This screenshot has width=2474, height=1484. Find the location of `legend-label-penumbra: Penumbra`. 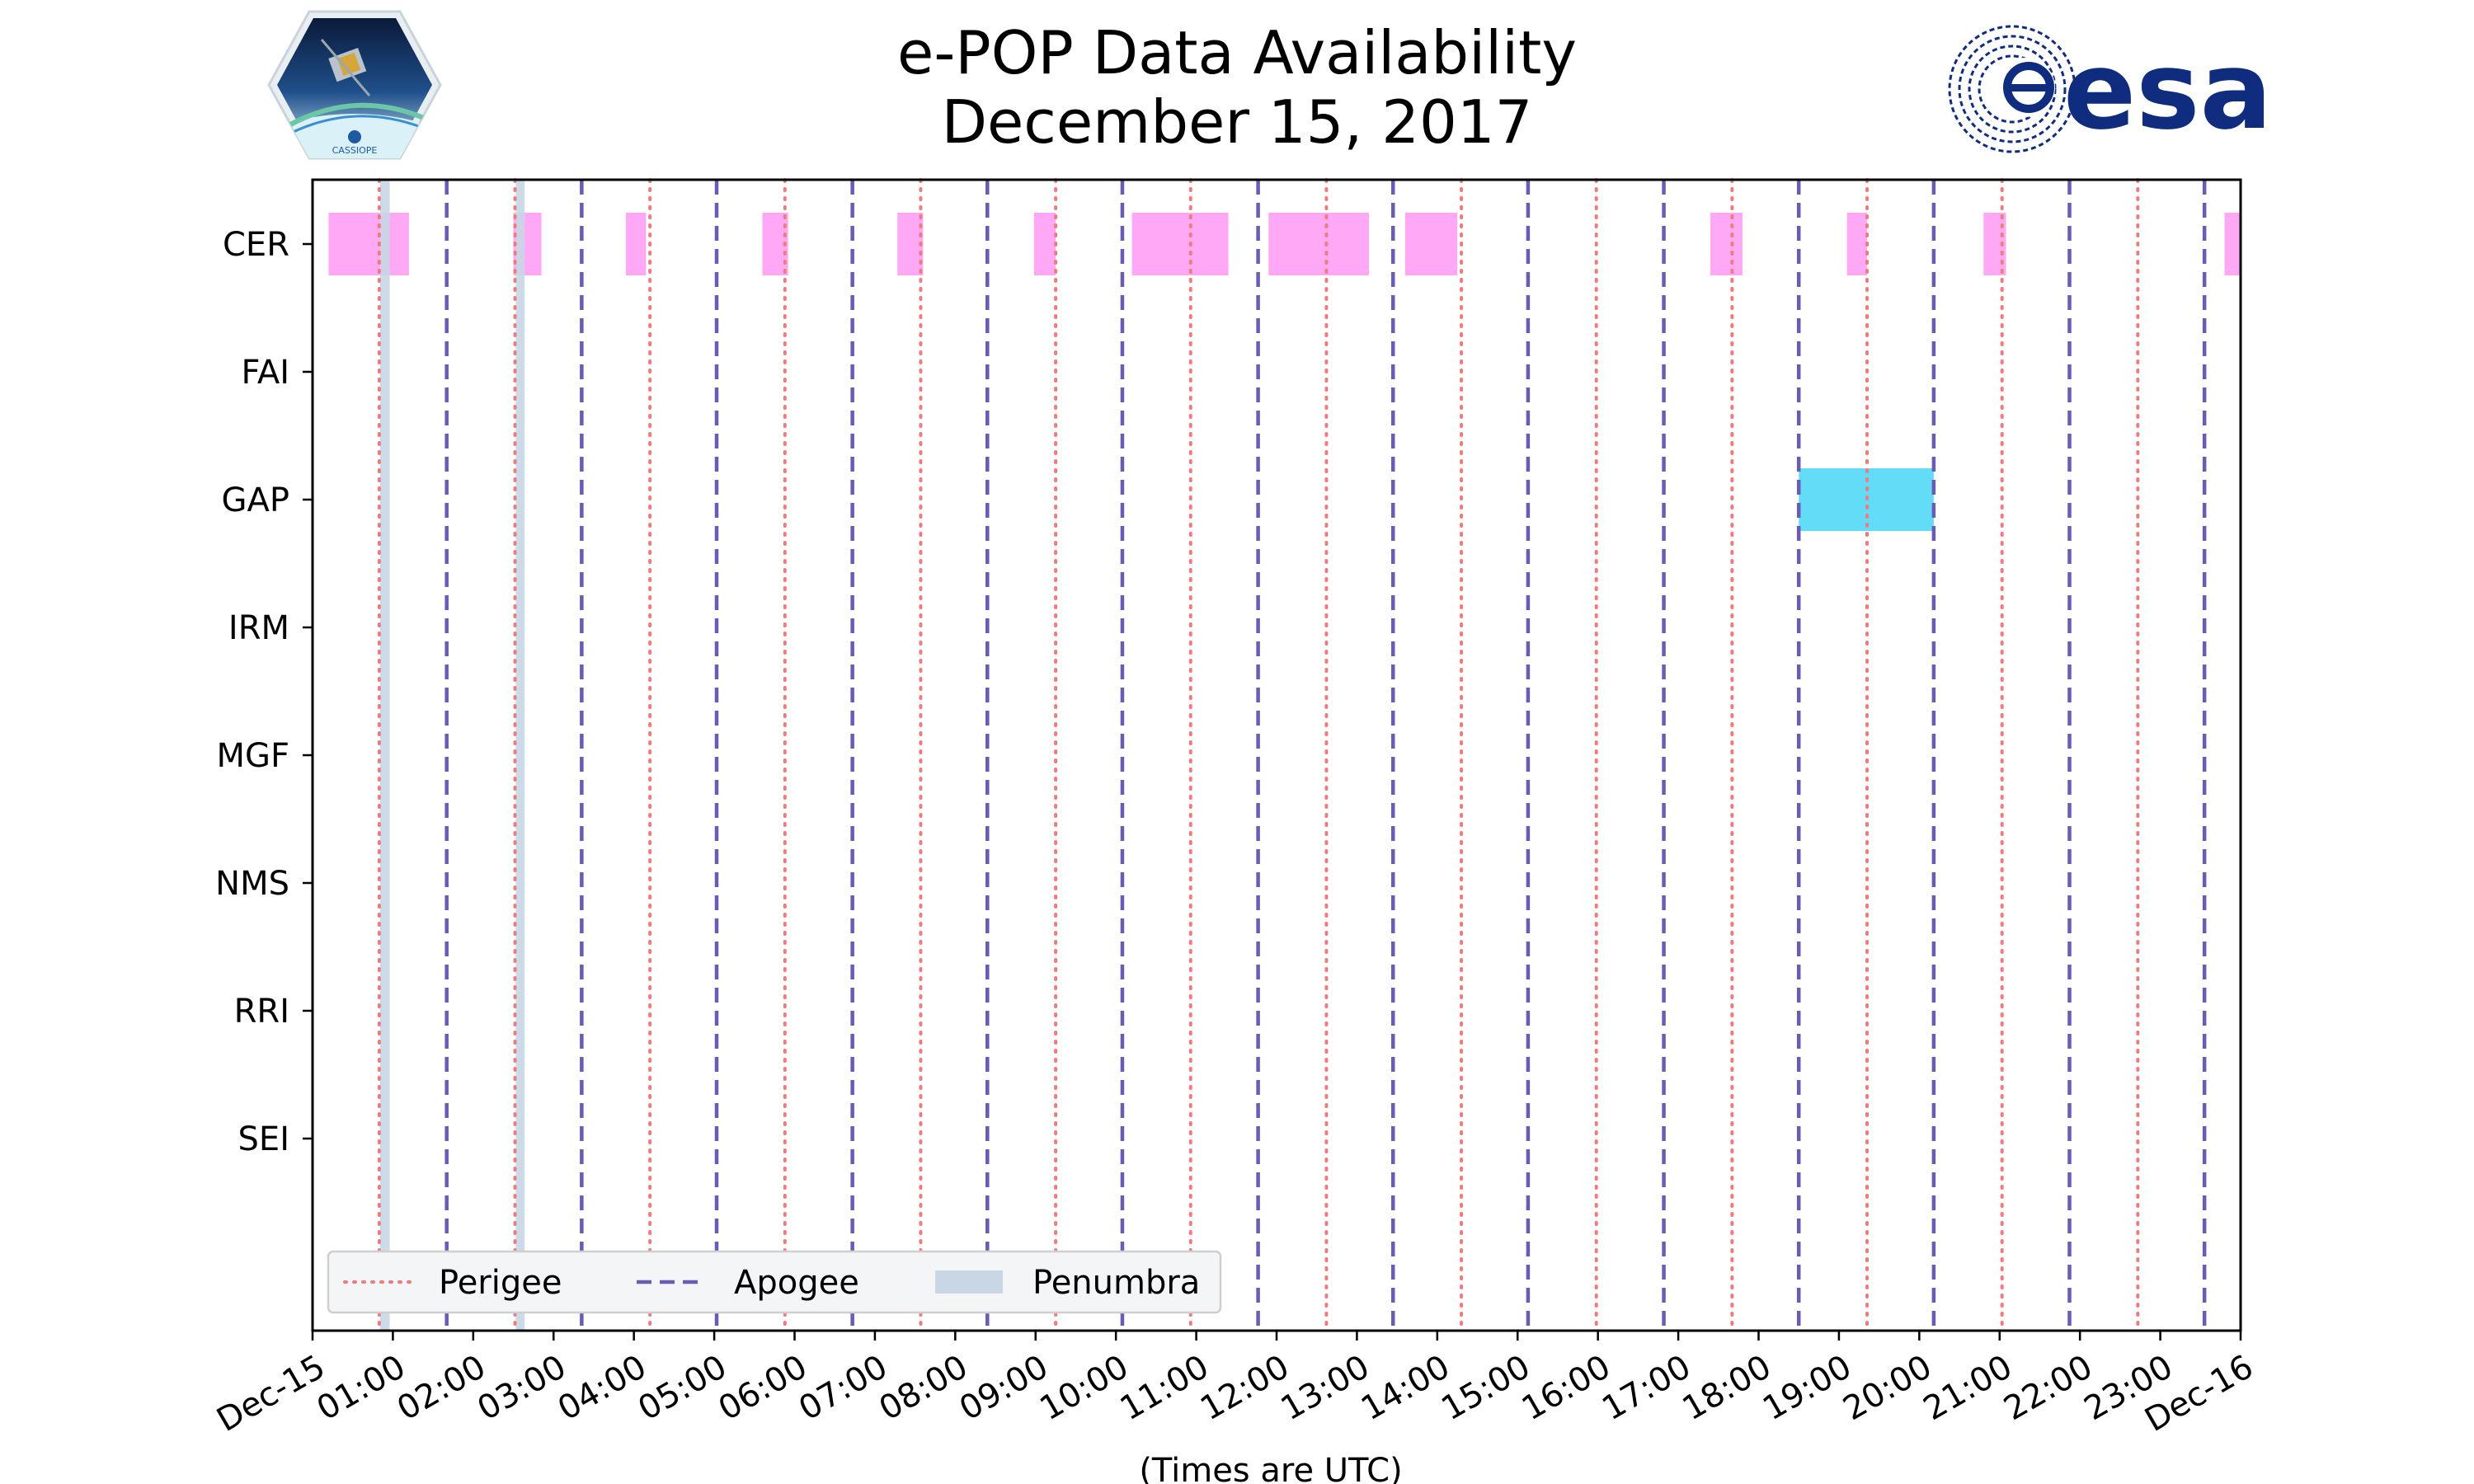

legend-label-penumbra: Penumbra is located at coordinates (1116, 1283).